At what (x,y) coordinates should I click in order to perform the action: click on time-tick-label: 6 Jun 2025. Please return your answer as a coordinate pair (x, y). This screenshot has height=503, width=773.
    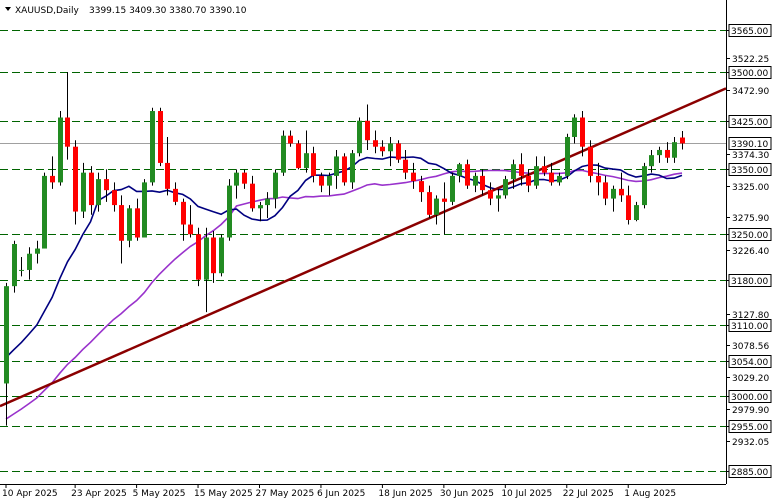
    Looking at the image, I should click on (341, 494).